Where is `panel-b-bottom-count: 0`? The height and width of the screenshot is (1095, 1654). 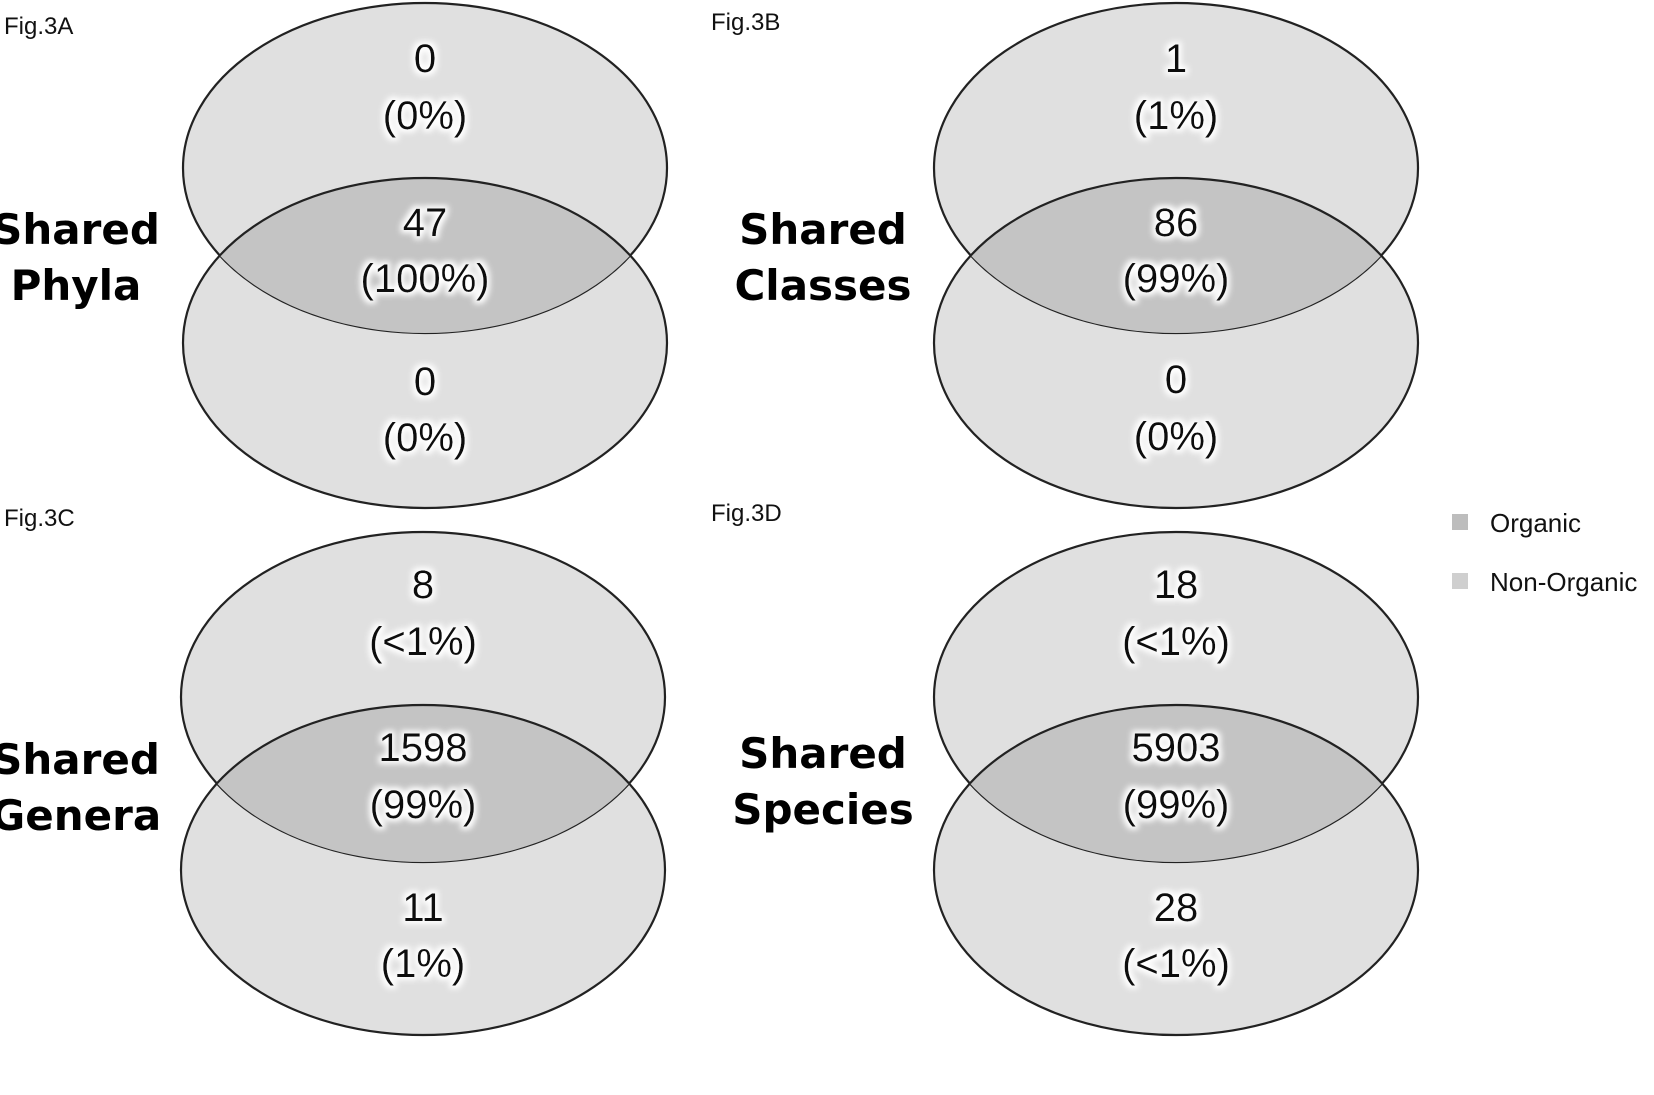
panel-b-bottom-count: 0 is located at coordinates (1176, 380).